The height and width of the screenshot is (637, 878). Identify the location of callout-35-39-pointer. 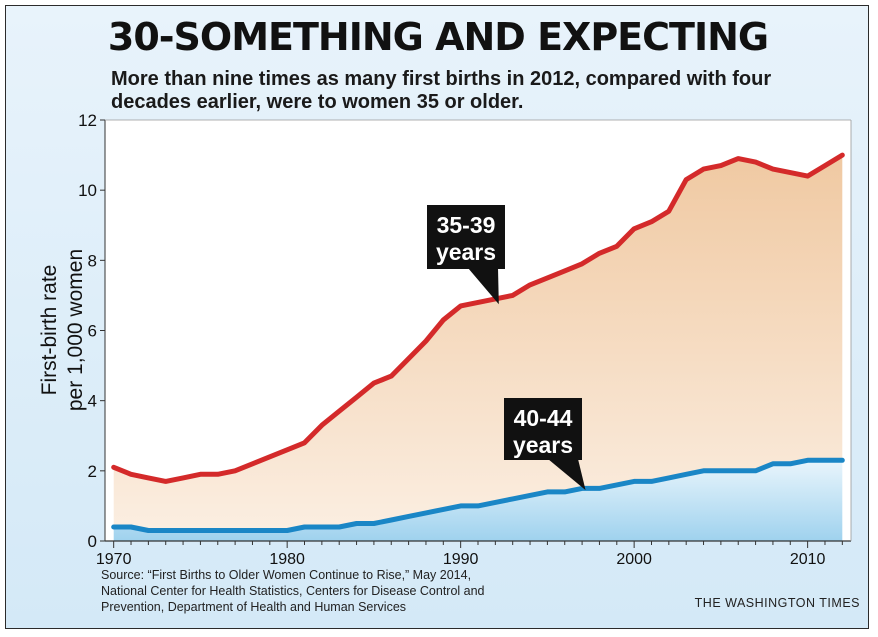
(483, 286).